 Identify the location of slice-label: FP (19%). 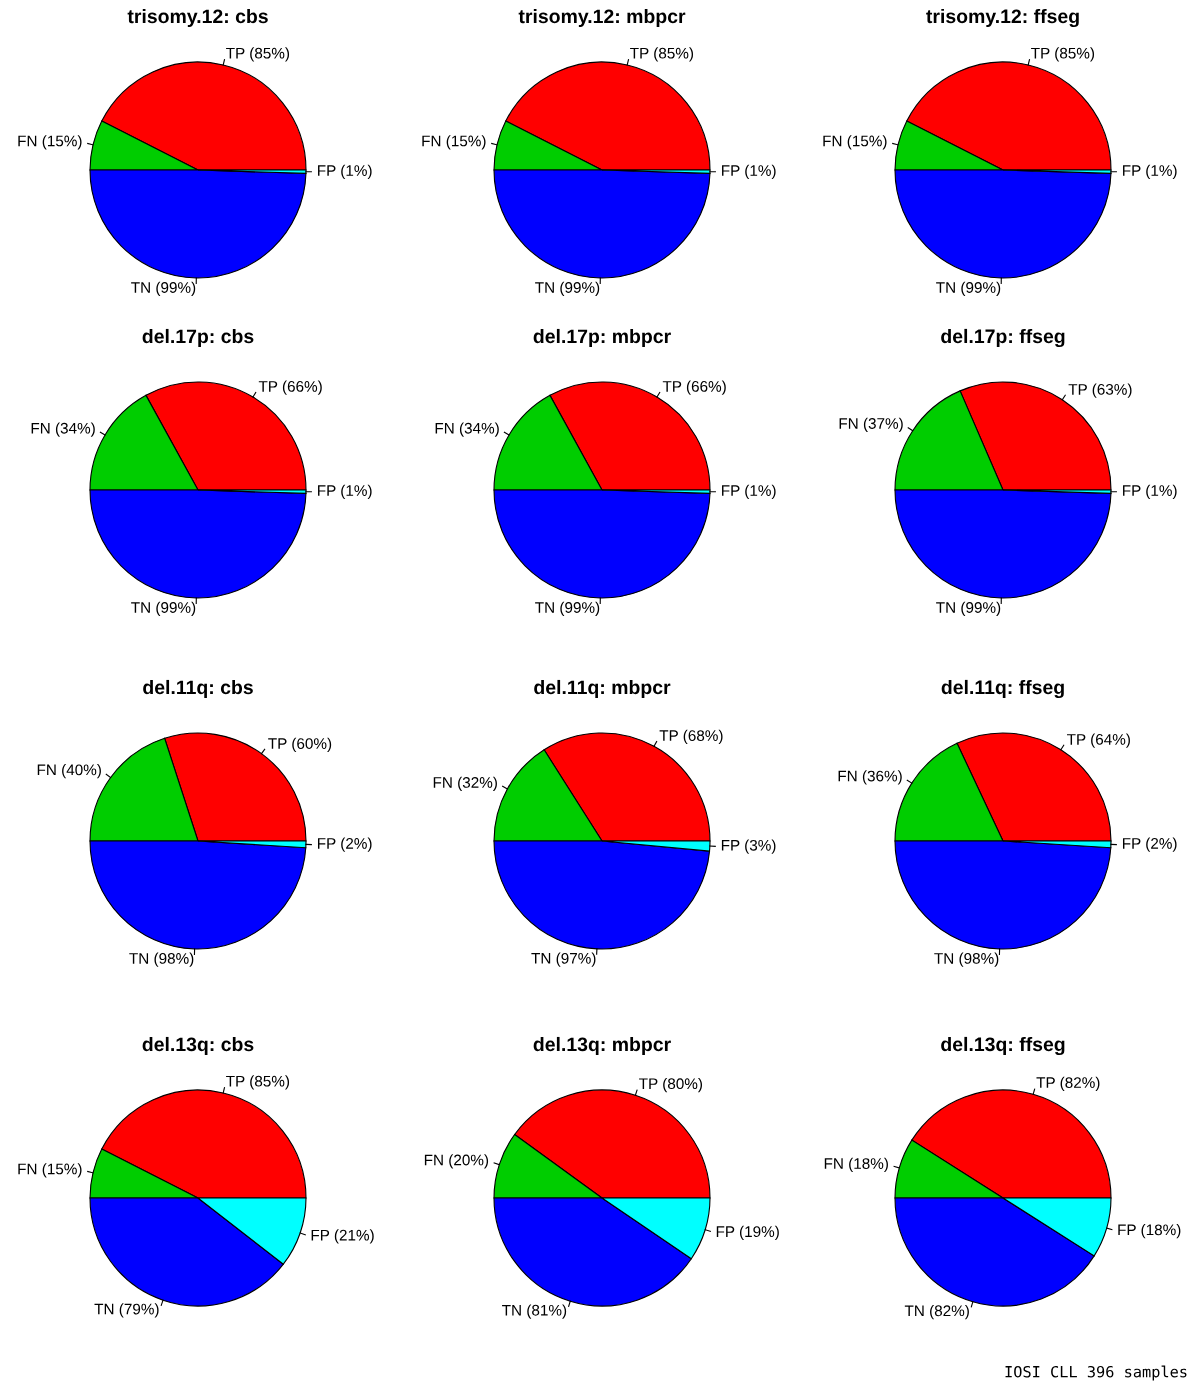
(747, 1233).